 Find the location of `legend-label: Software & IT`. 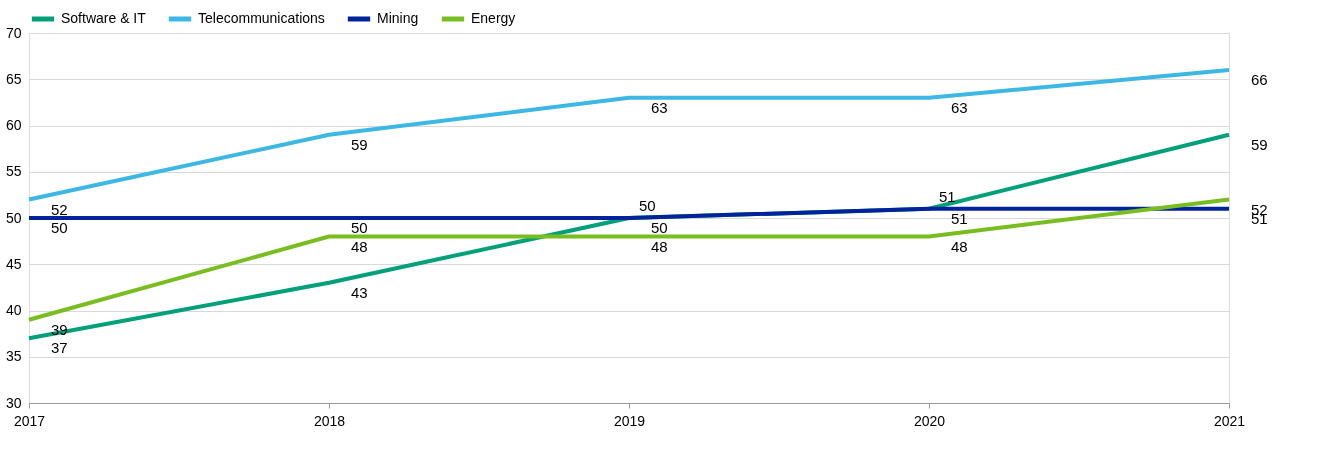

legend-label: Software & IT is located at coordinates (104, 18).